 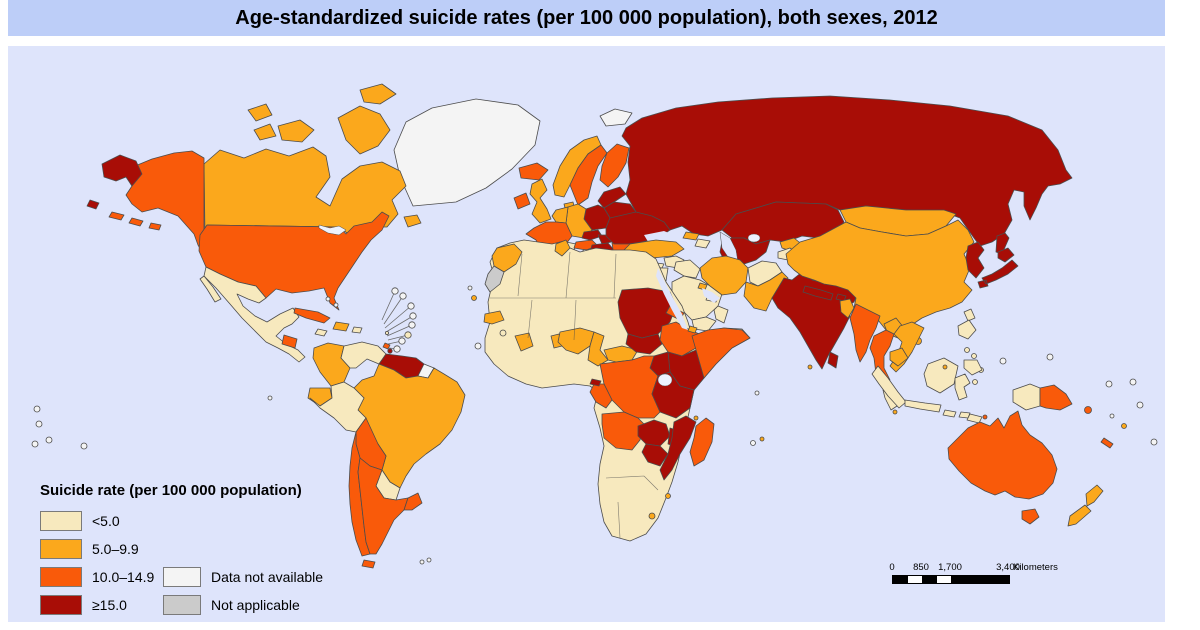 I want to click on country-colombia, so click(x=331, y=364).